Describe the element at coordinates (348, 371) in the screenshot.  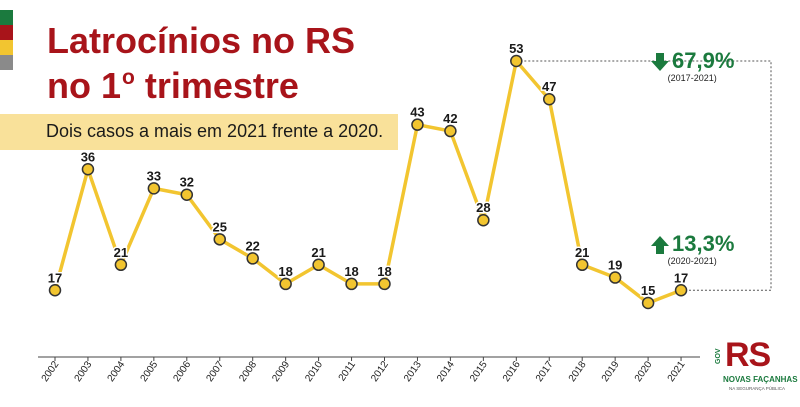
I see `x-tick-label: 2011` at that location.